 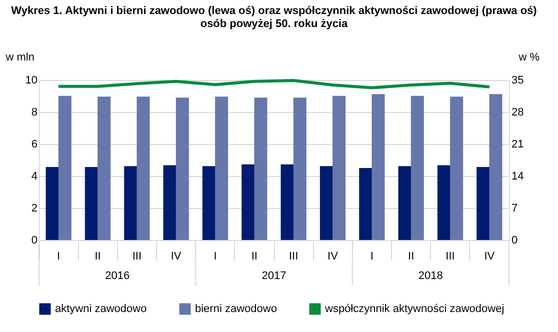 What do you see at coordinates (101, 309) in the screenshot?
I see `legend-label: aktywni zawodowo` at bounding box center [101, 309].